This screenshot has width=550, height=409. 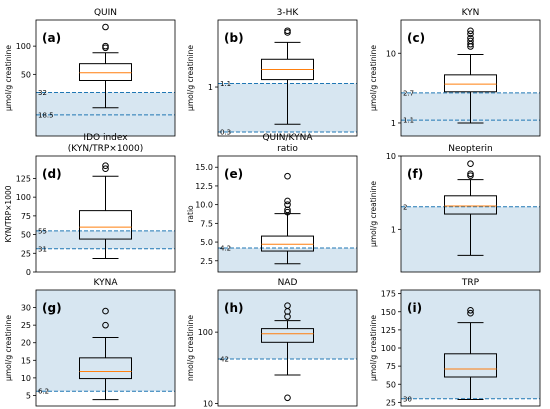 I want to click on panel-label: (h), so click(x=234, y=308).